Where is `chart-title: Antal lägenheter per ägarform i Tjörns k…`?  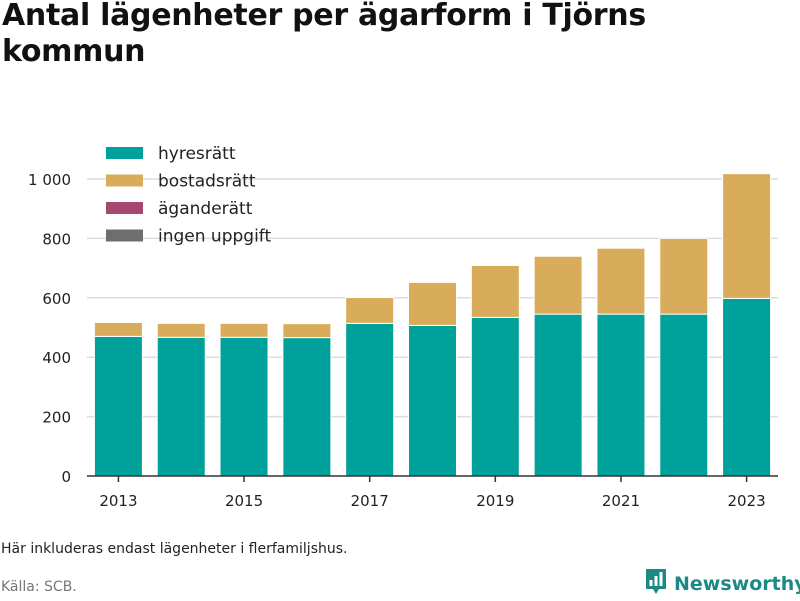
chart-title: Antal lägenheter per ägarform i Tjörns k… is located at coordinates (324, 34).